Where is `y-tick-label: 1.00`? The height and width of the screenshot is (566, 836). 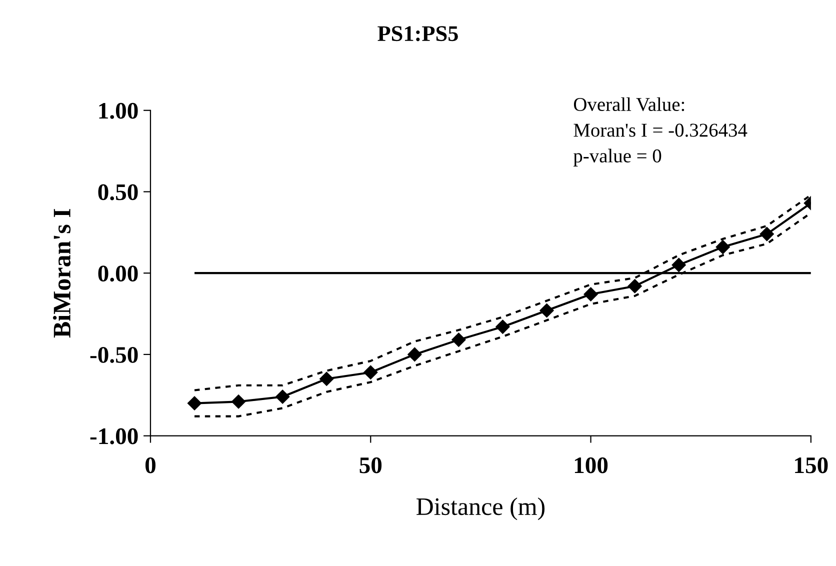 y-tick-label: 1.00 is located at coordinates (118, 110).